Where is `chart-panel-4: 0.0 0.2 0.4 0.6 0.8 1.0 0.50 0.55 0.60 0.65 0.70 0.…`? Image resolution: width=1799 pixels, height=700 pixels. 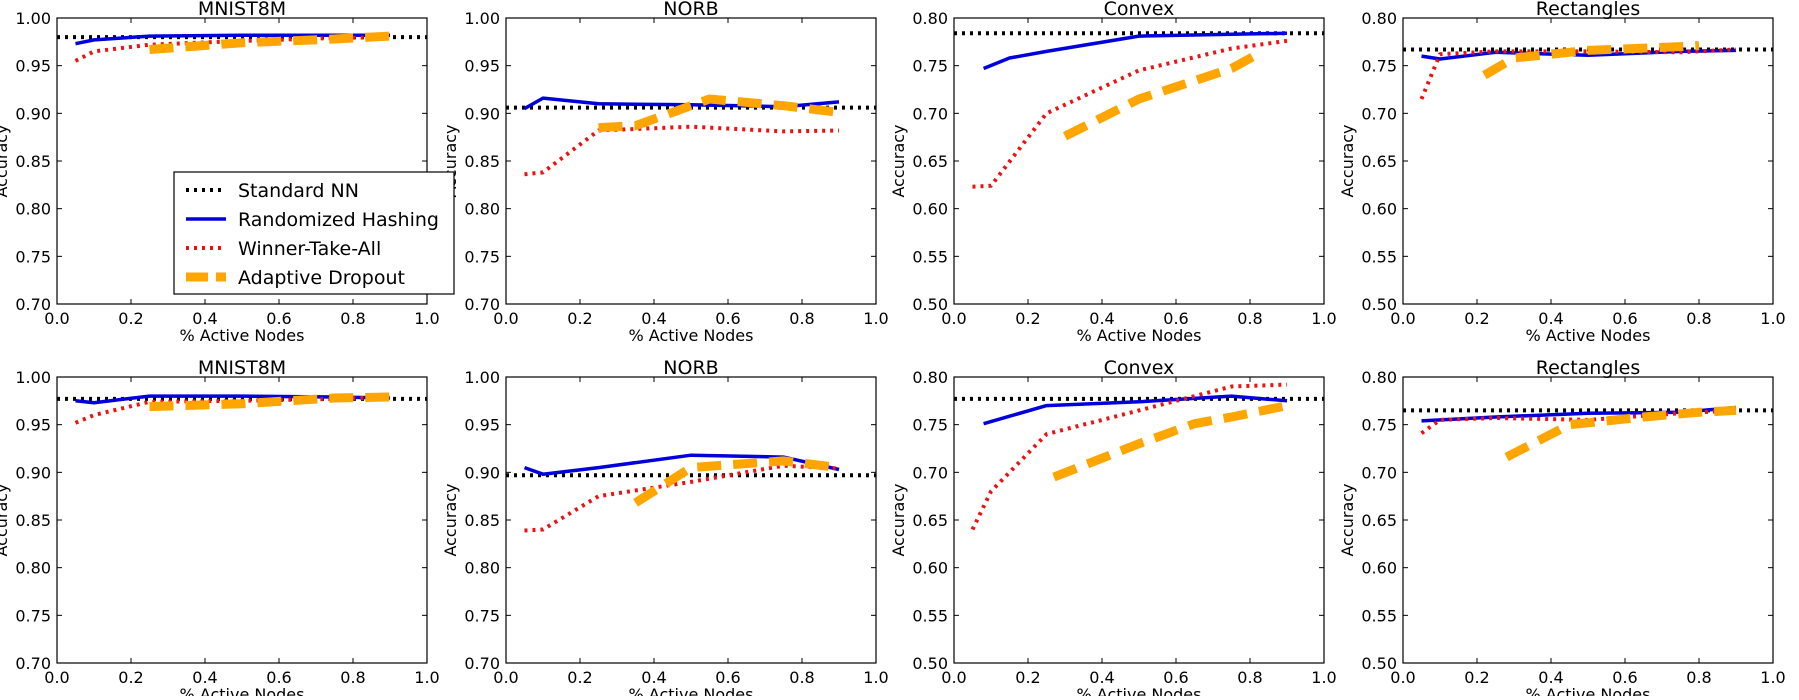 chart-panel-4: 0.0 0.2 0.4 0.6 0.8 1.0 0.50 0.55 0.60 0.65 0.70 0.… is located at coordinates (1562, 172).